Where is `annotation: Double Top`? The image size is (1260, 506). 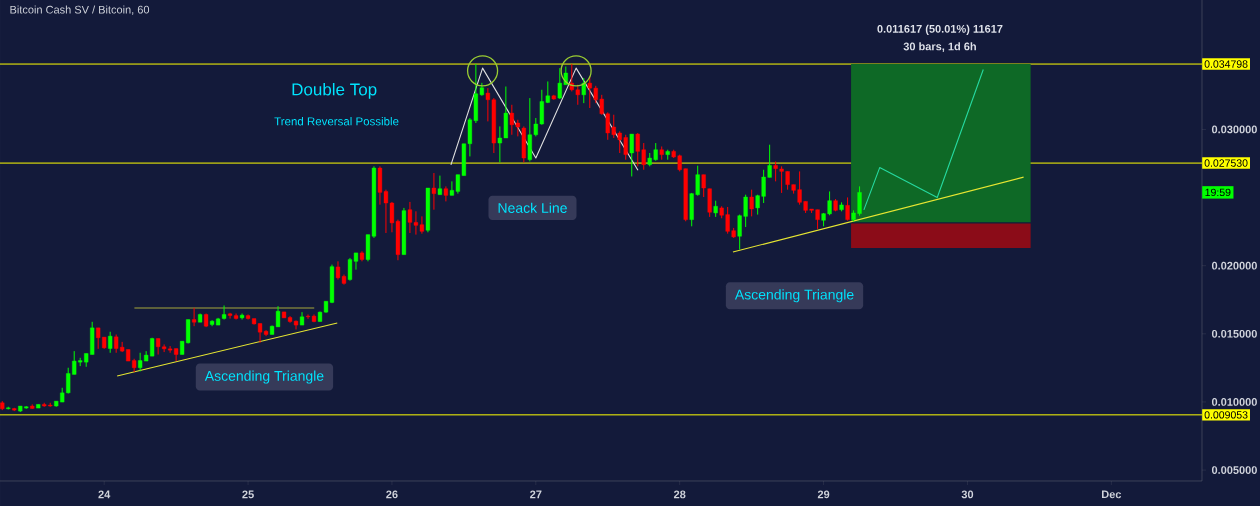 annotation: Double Top is located at coordinates (334, 90).